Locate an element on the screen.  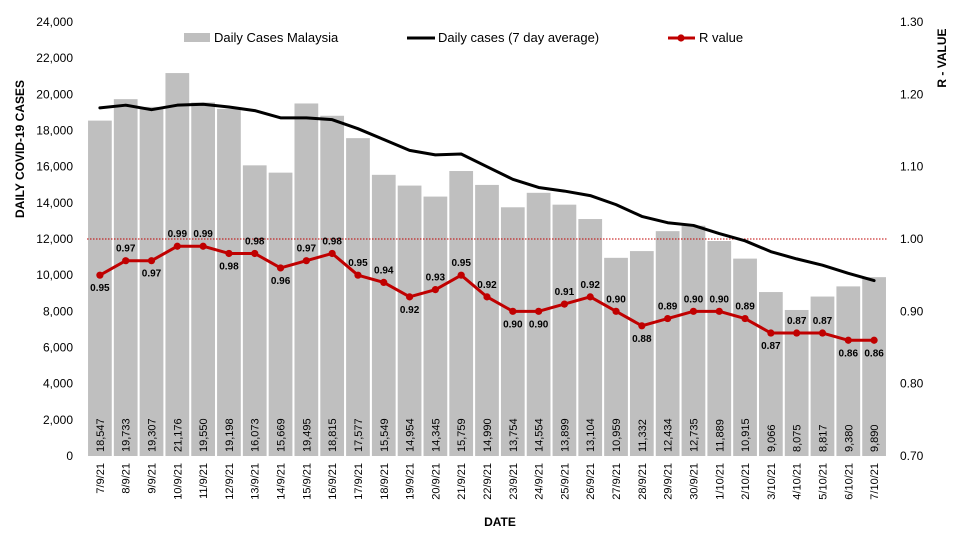
x-tick-label: 17/9/21 is located at coordinates (359, 481).